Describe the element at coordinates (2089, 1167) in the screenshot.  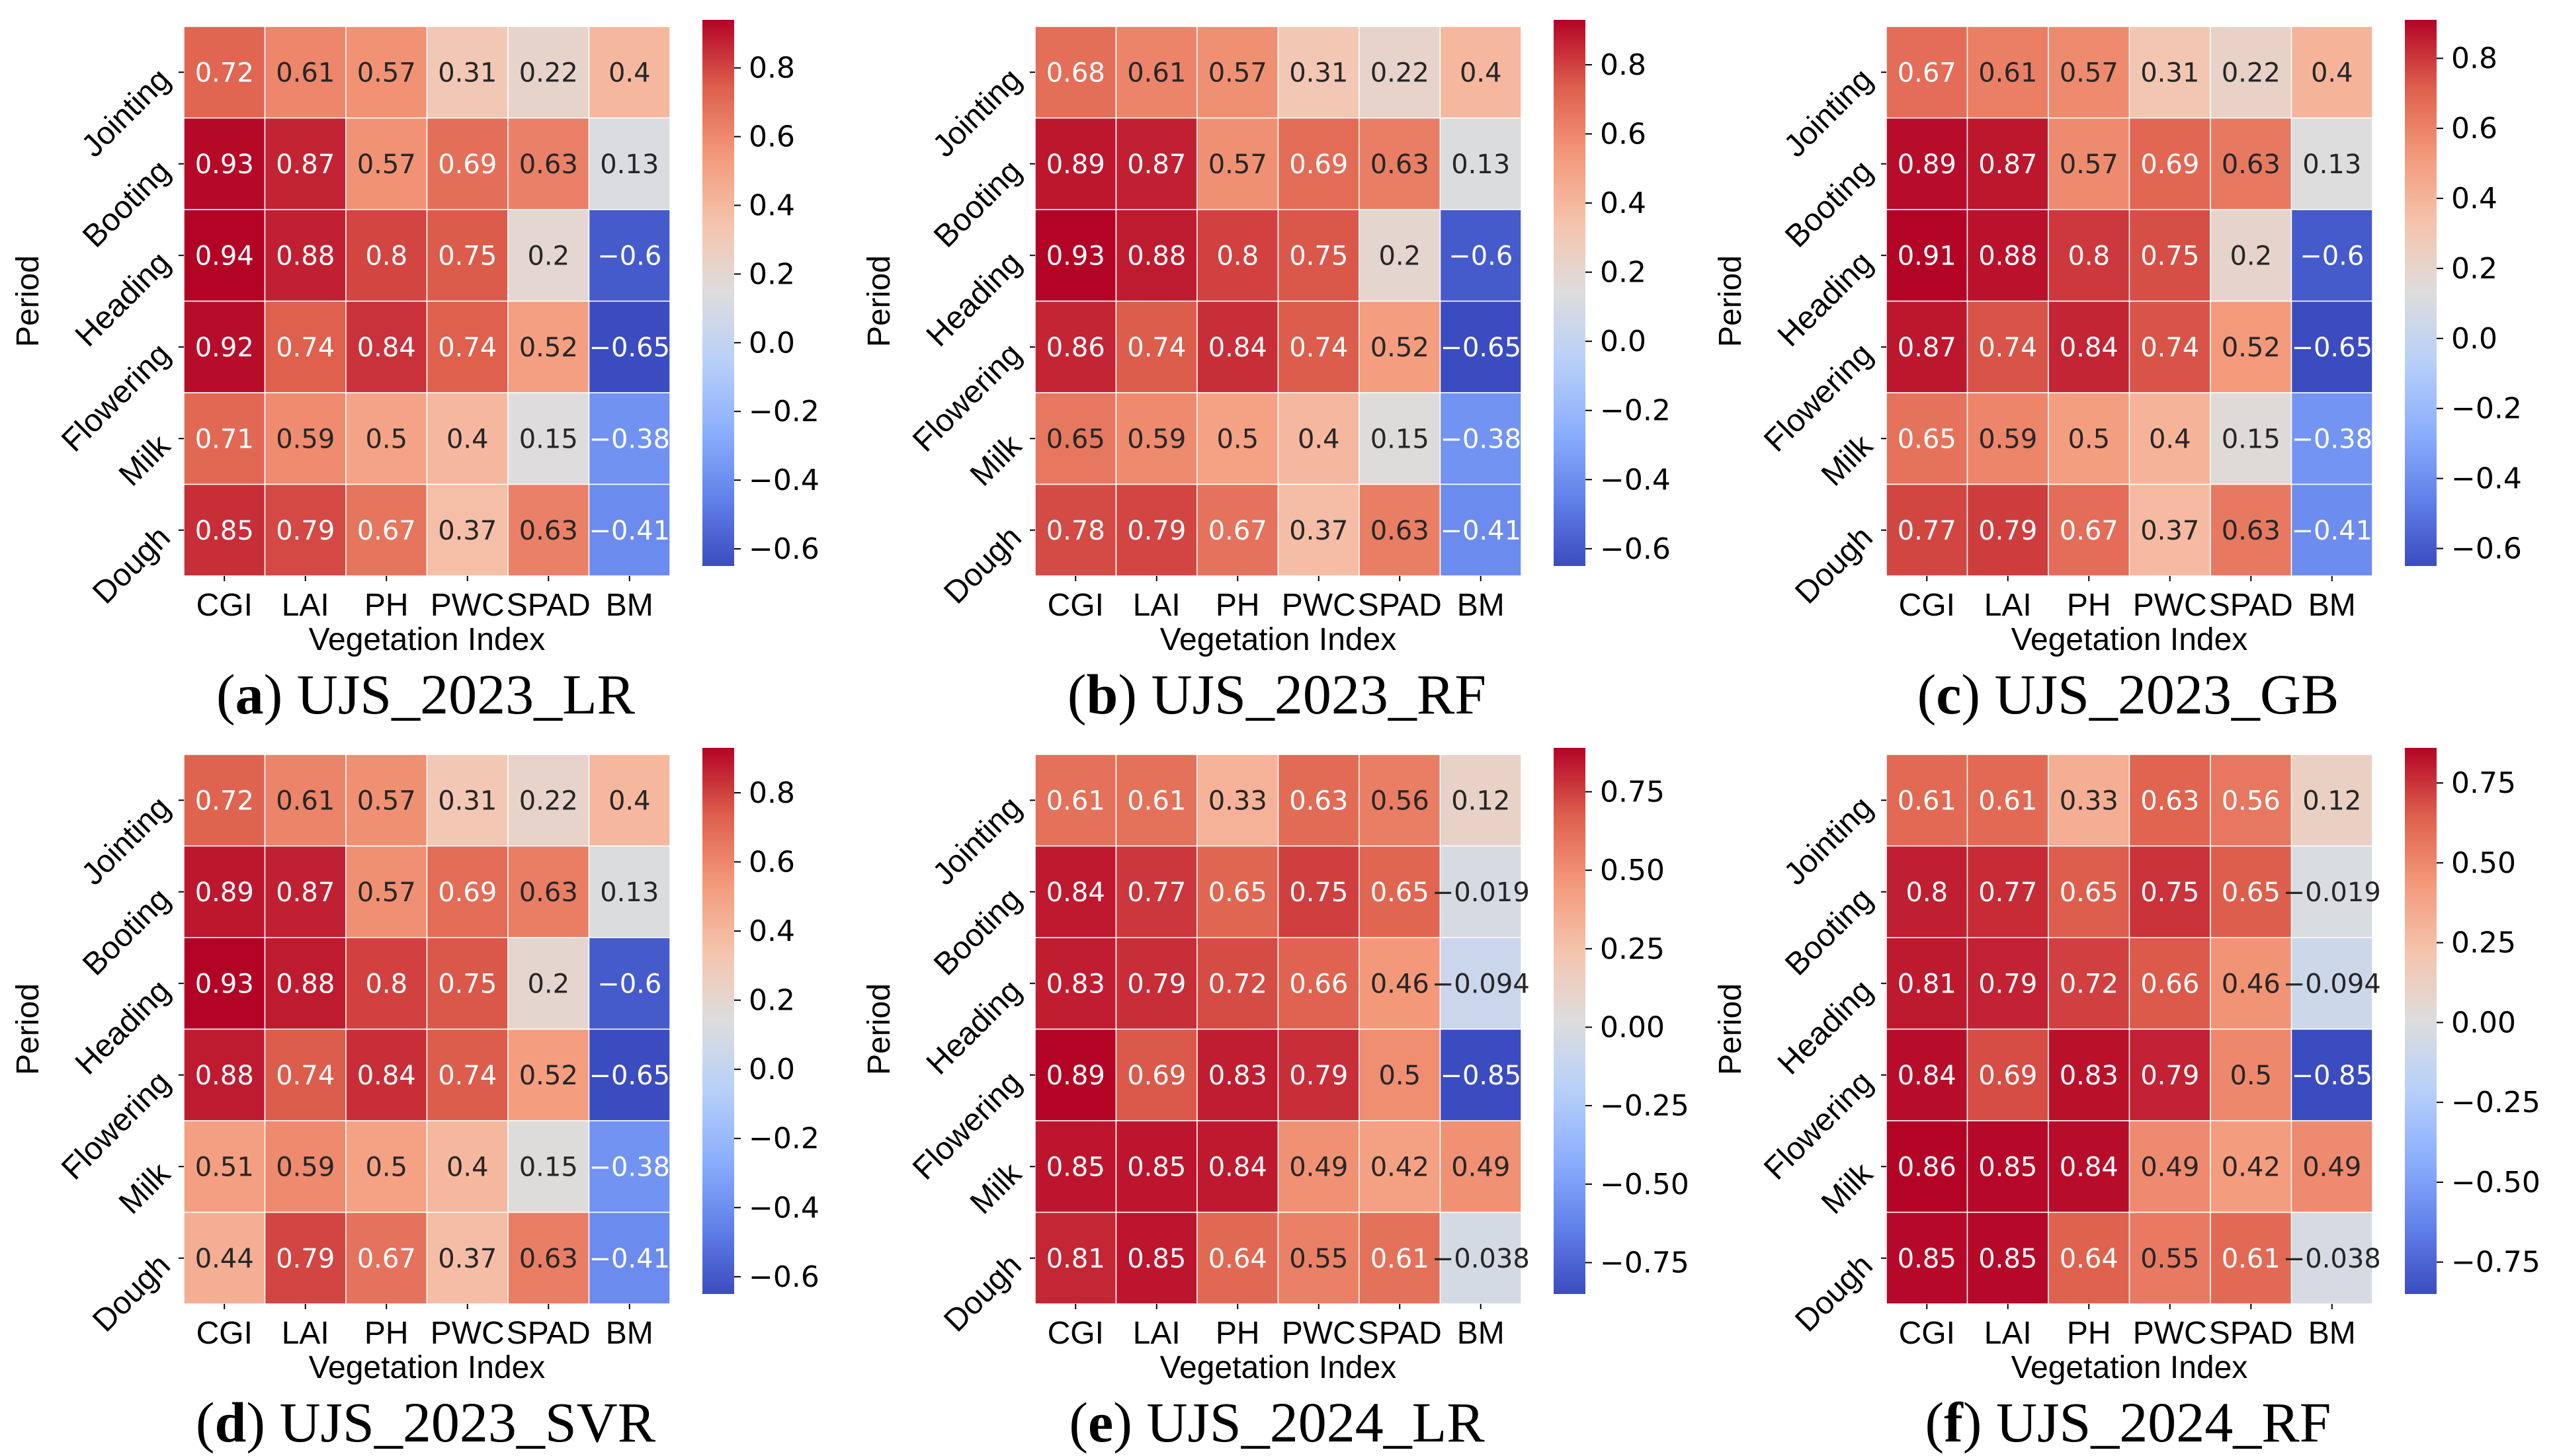
I see `cell-value-label: 0.84` at that location.